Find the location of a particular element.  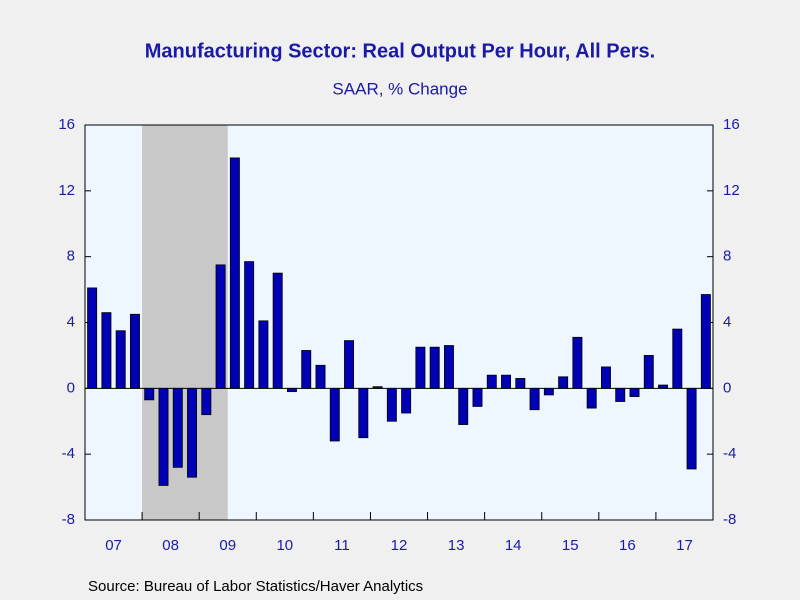

x-tick-label: 13 is located at coordinates (456, 545).